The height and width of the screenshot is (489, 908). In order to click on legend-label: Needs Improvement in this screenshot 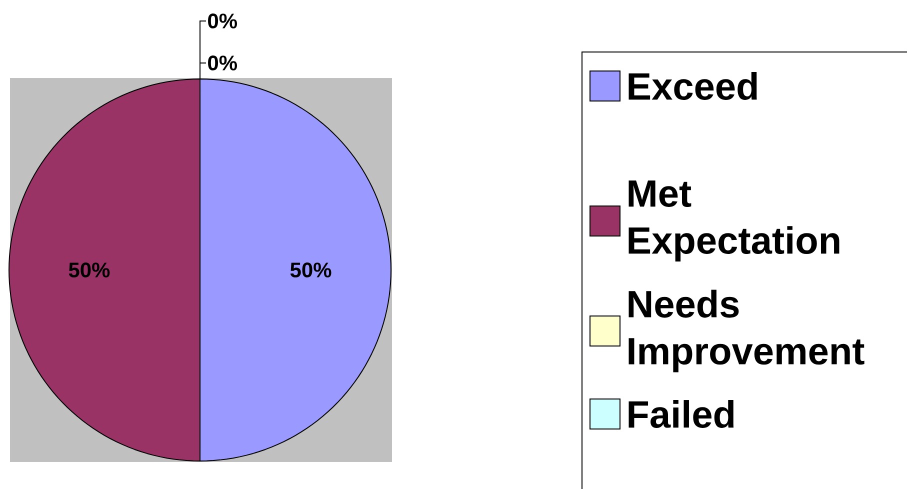, I will do `click(746, 331)`.